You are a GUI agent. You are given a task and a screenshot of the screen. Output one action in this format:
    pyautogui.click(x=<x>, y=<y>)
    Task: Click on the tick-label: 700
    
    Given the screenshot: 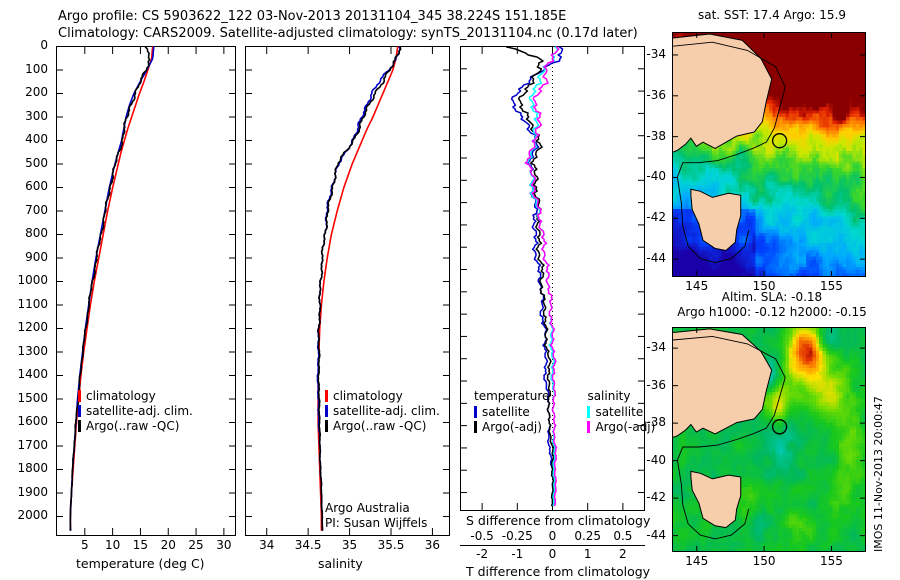 What is the action you would take?
    pyautogui.click(x=36, y=209)
    